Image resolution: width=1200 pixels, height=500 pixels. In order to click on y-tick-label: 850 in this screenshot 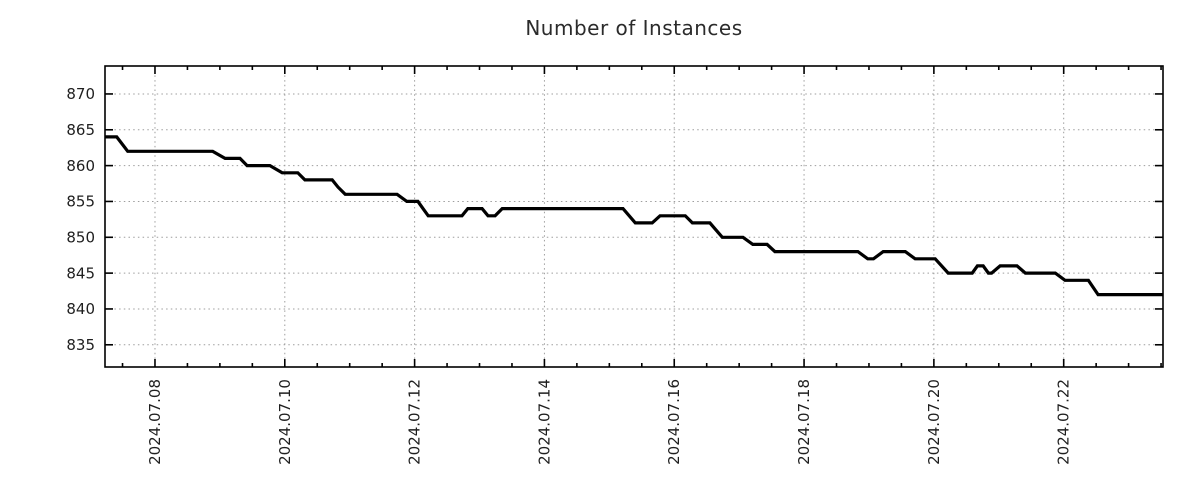, I will do `click(80, 238)`.